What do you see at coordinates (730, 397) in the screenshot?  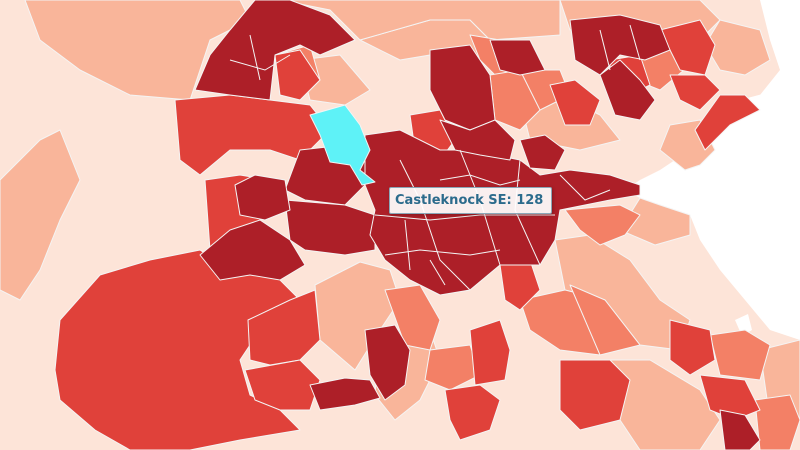 I see `region-r15` at bounding box center [730, 397].